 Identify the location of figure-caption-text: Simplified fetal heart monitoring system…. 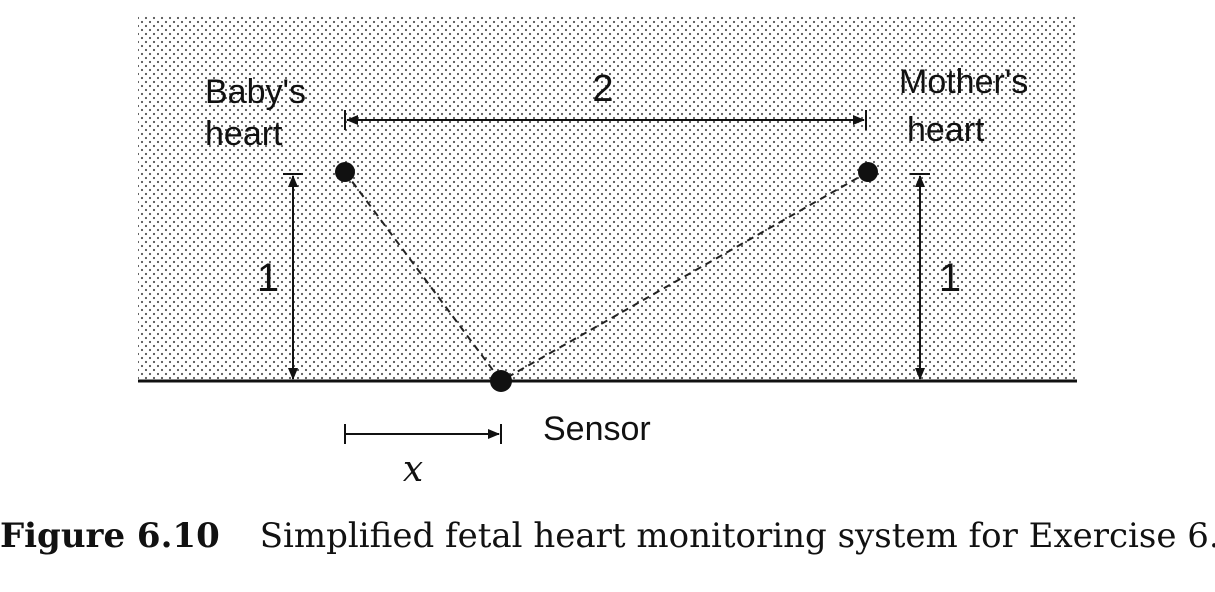
(737, 536).